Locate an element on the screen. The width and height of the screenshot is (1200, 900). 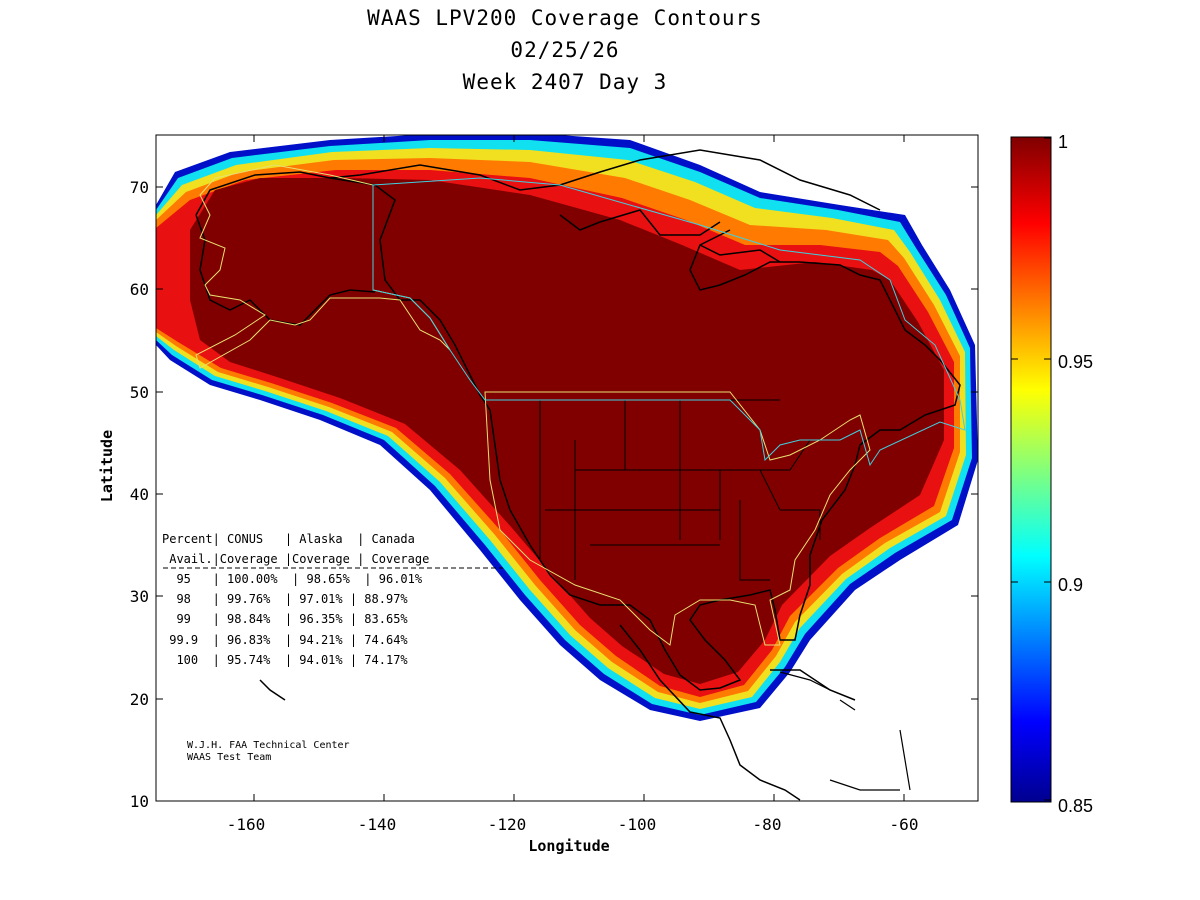
x-tick-labels: -160 -140 -120 -100 -80 -60 is located at coordinates (573, 824).